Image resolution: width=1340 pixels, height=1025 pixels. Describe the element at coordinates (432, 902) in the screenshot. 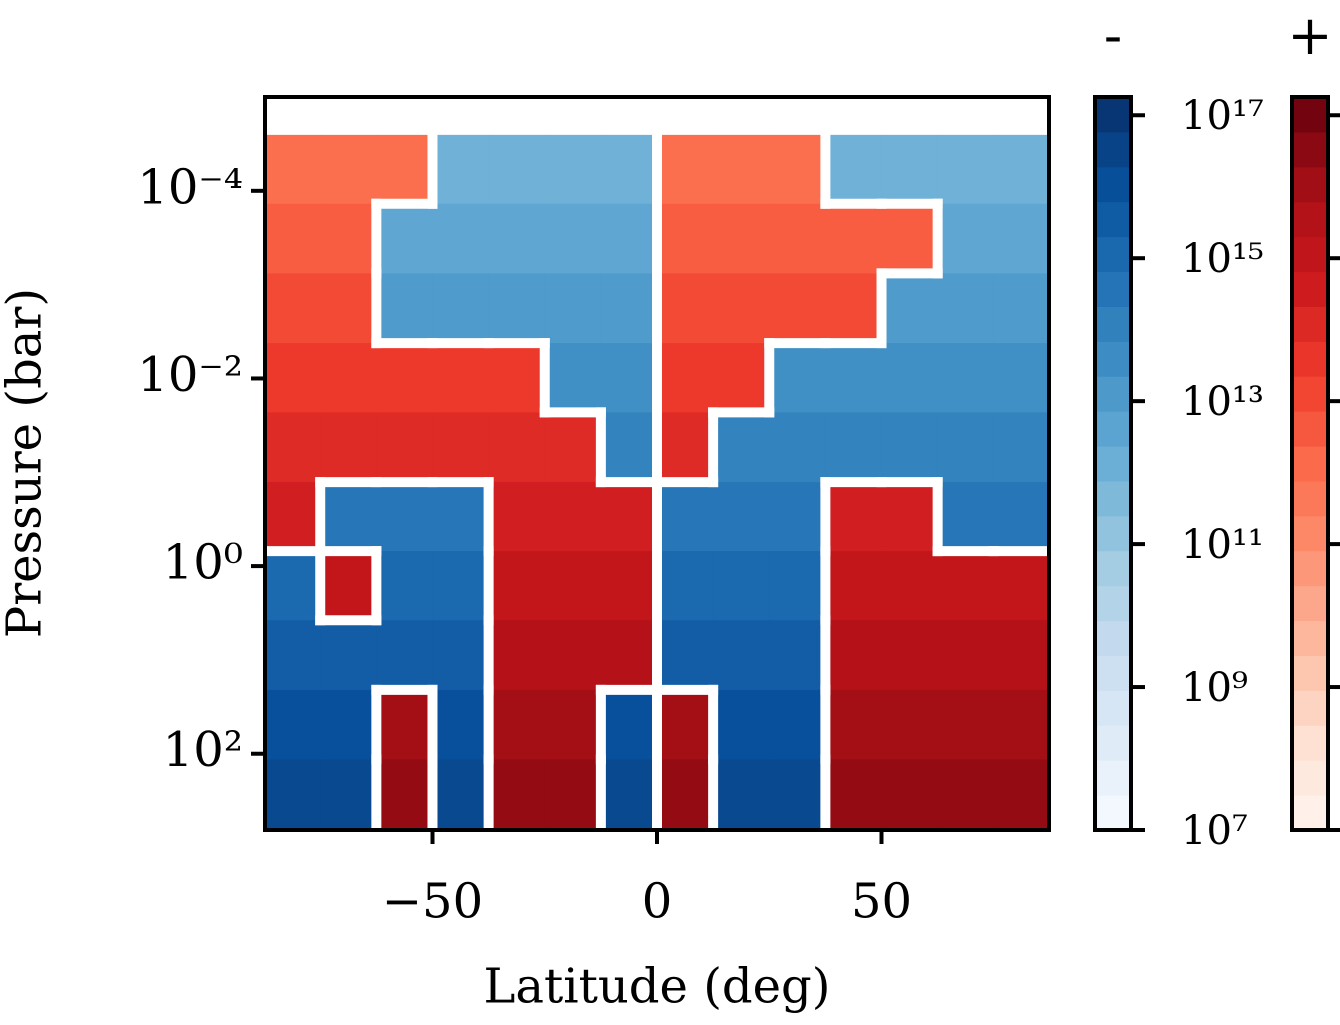

I see `x-tick-label: −50` at that location.